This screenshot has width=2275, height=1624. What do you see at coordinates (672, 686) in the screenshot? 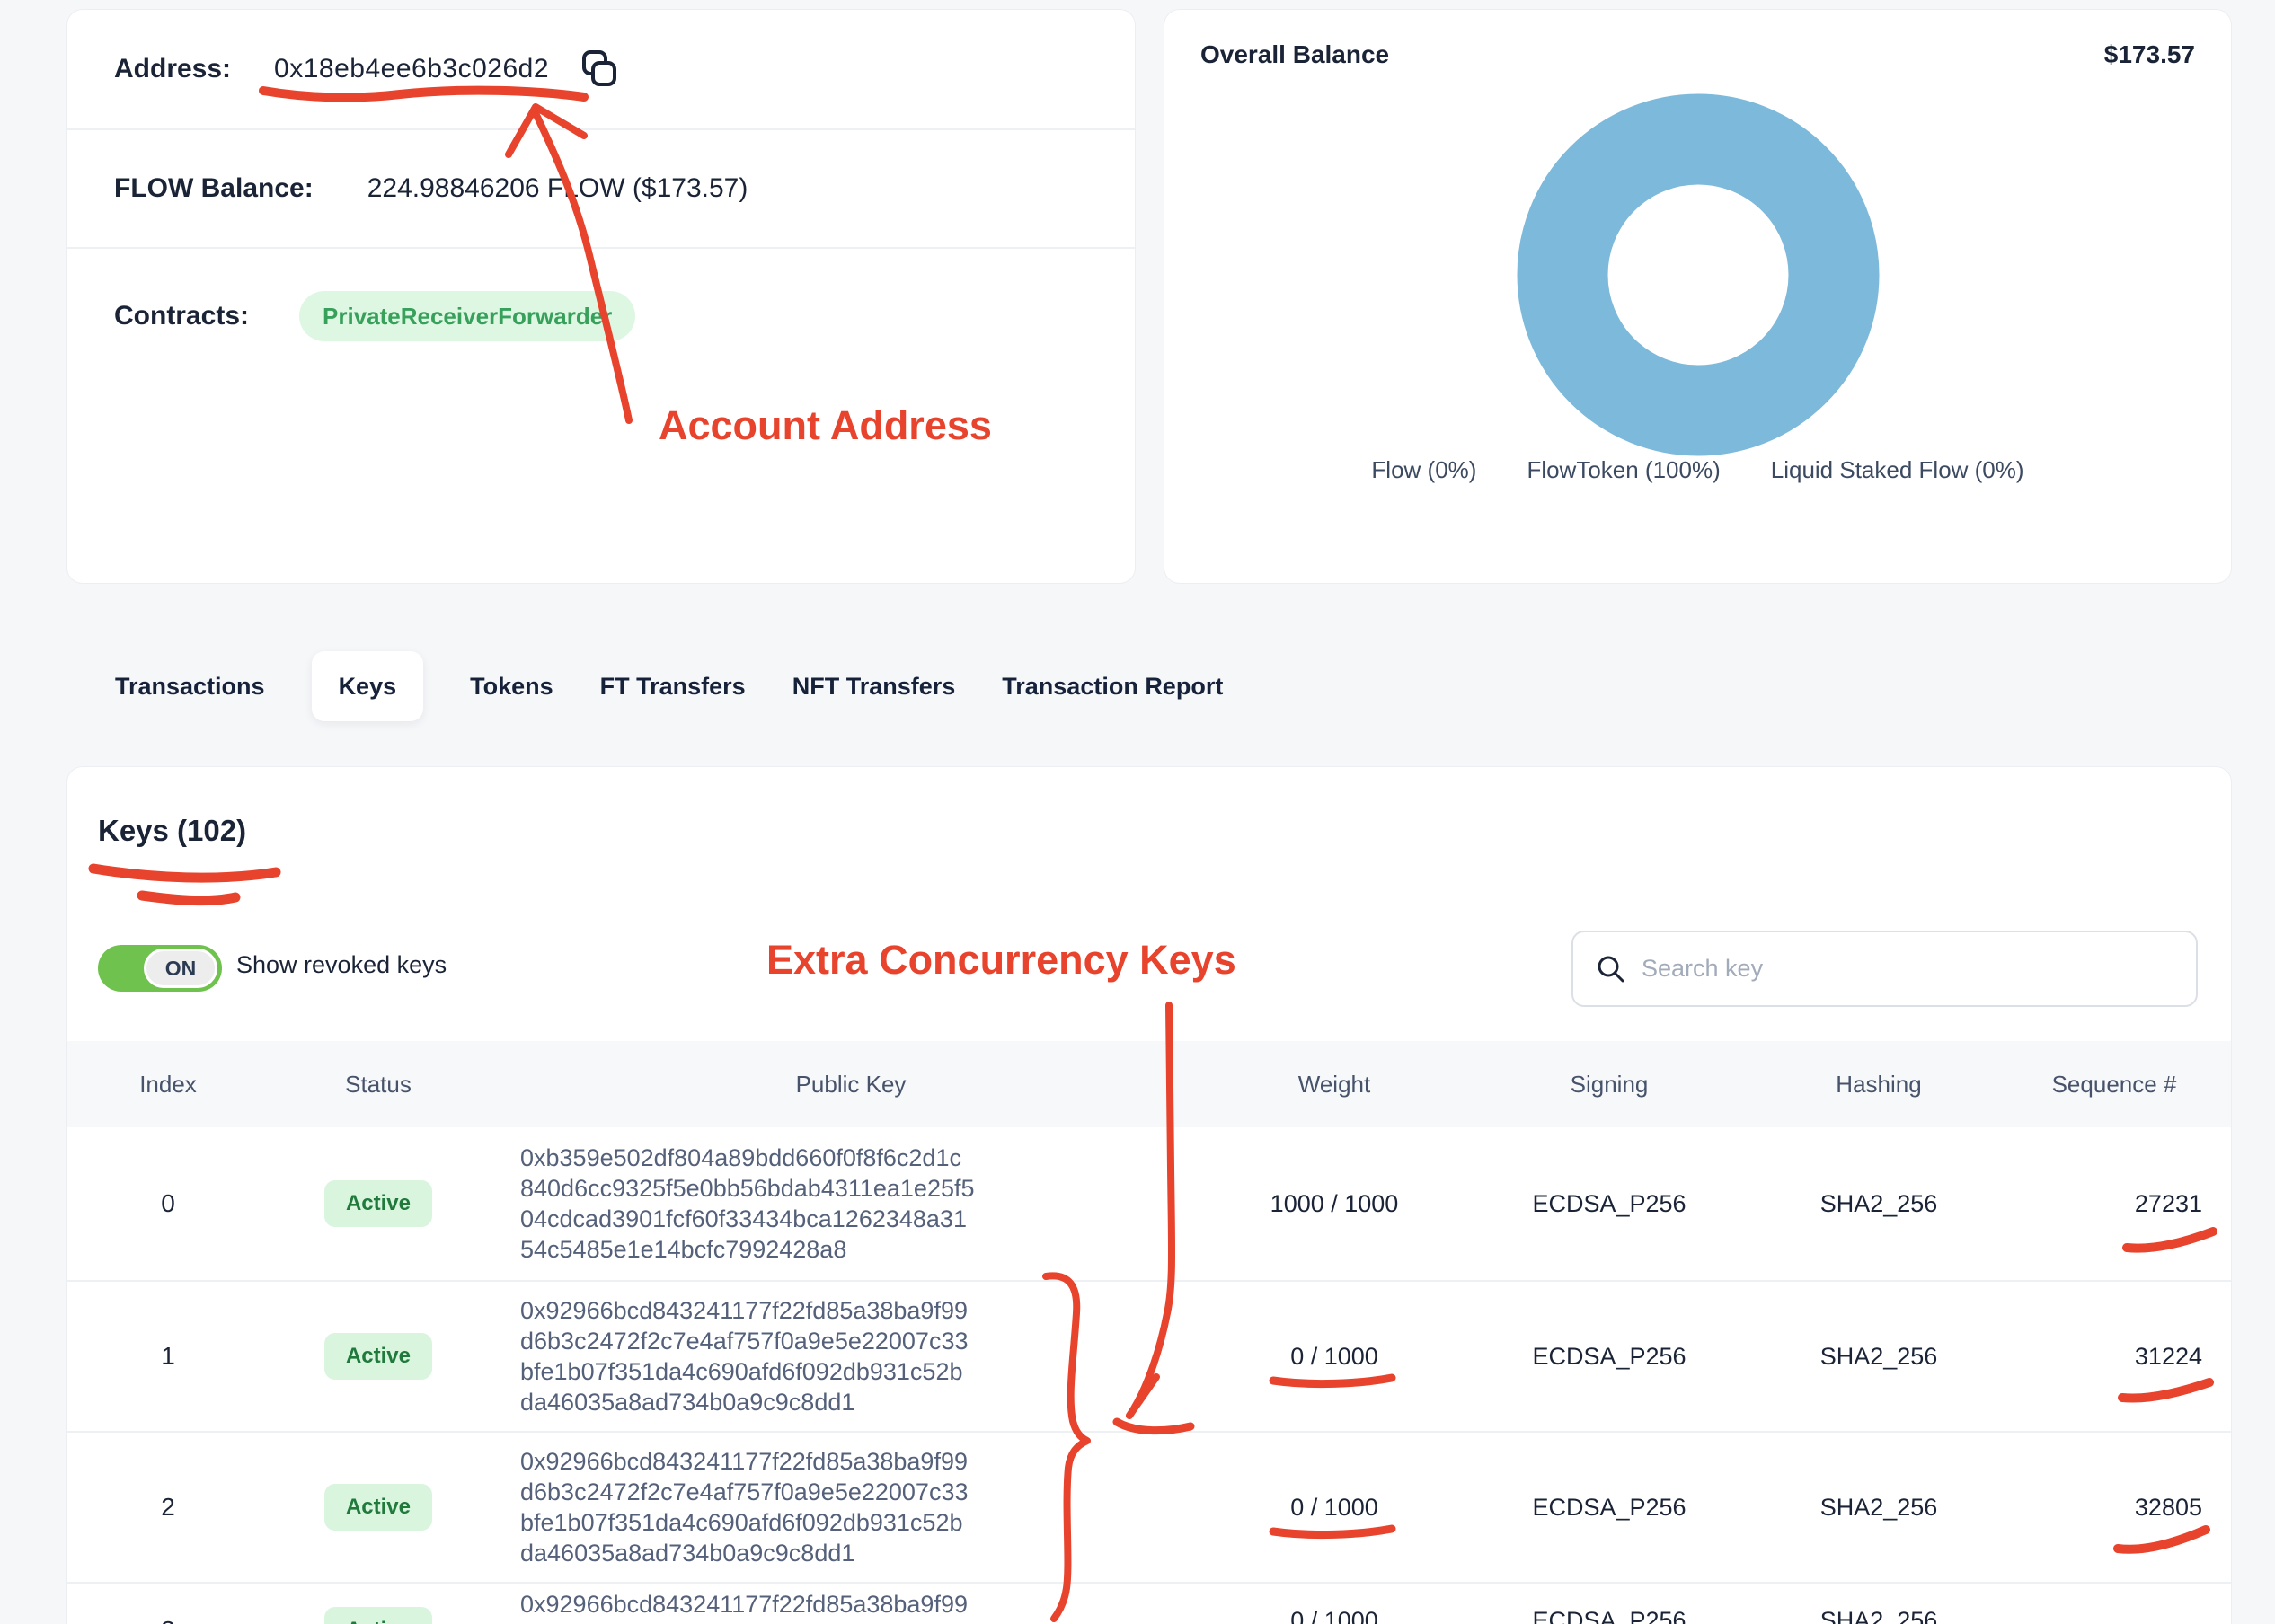
I see `tab-ft-transfers: FT Transfers` at bounding box center [672, 686].